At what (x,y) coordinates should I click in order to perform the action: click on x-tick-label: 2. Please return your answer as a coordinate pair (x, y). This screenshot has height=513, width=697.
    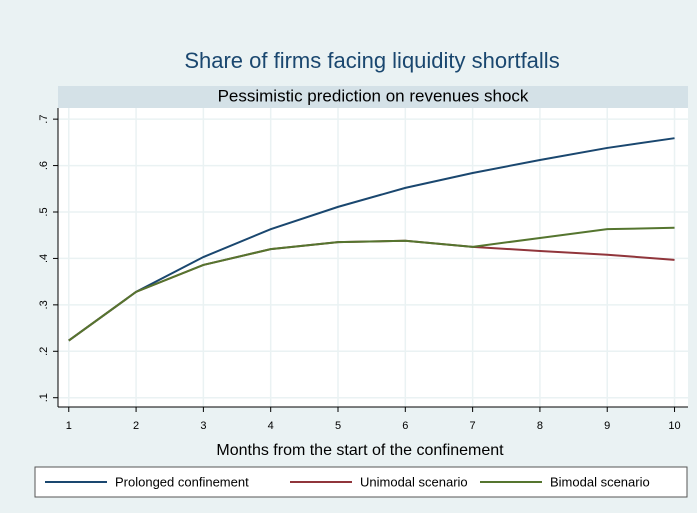
    Looking at the image, I should click on (136, 426).